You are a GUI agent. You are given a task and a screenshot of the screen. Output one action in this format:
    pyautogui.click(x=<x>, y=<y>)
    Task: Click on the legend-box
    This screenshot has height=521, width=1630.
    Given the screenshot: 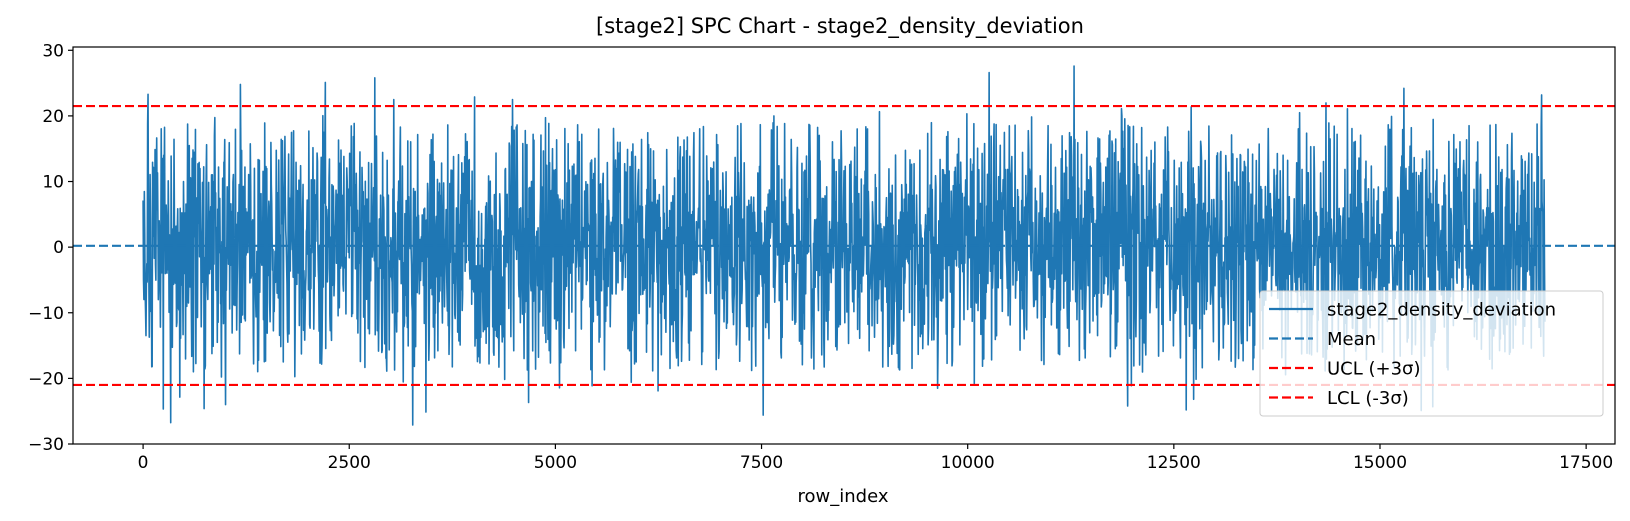 What is the action you would take?
    pyautogui.click(x=1431, y=353)
    